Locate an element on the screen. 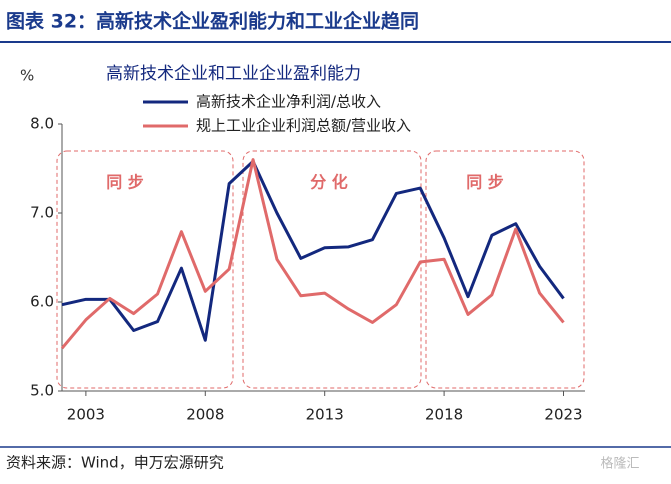  y-tick-label: 8.0 is located at coordinates (42, 124).